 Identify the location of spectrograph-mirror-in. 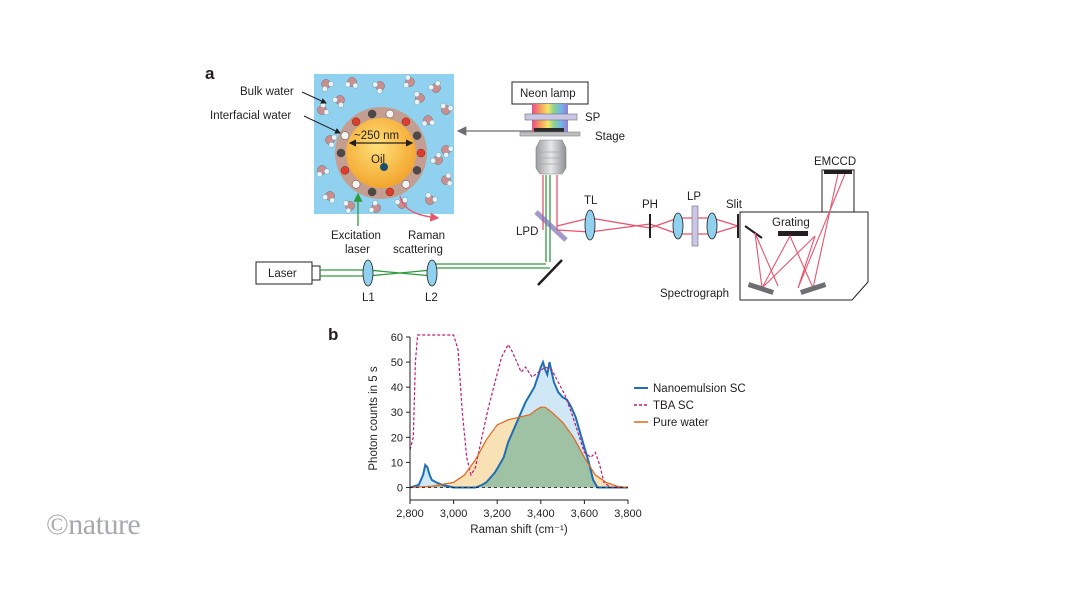
(753, 232).